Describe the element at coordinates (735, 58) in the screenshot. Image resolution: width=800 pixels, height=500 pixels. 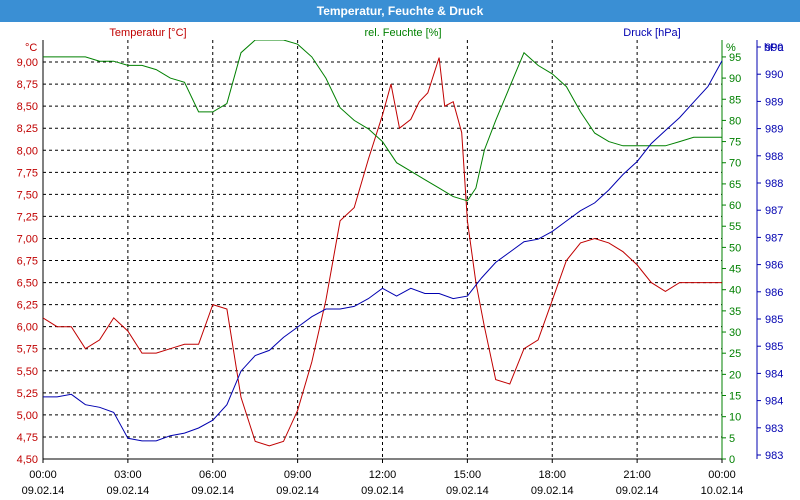
I see `humidity-tick-label: 95` at that location.